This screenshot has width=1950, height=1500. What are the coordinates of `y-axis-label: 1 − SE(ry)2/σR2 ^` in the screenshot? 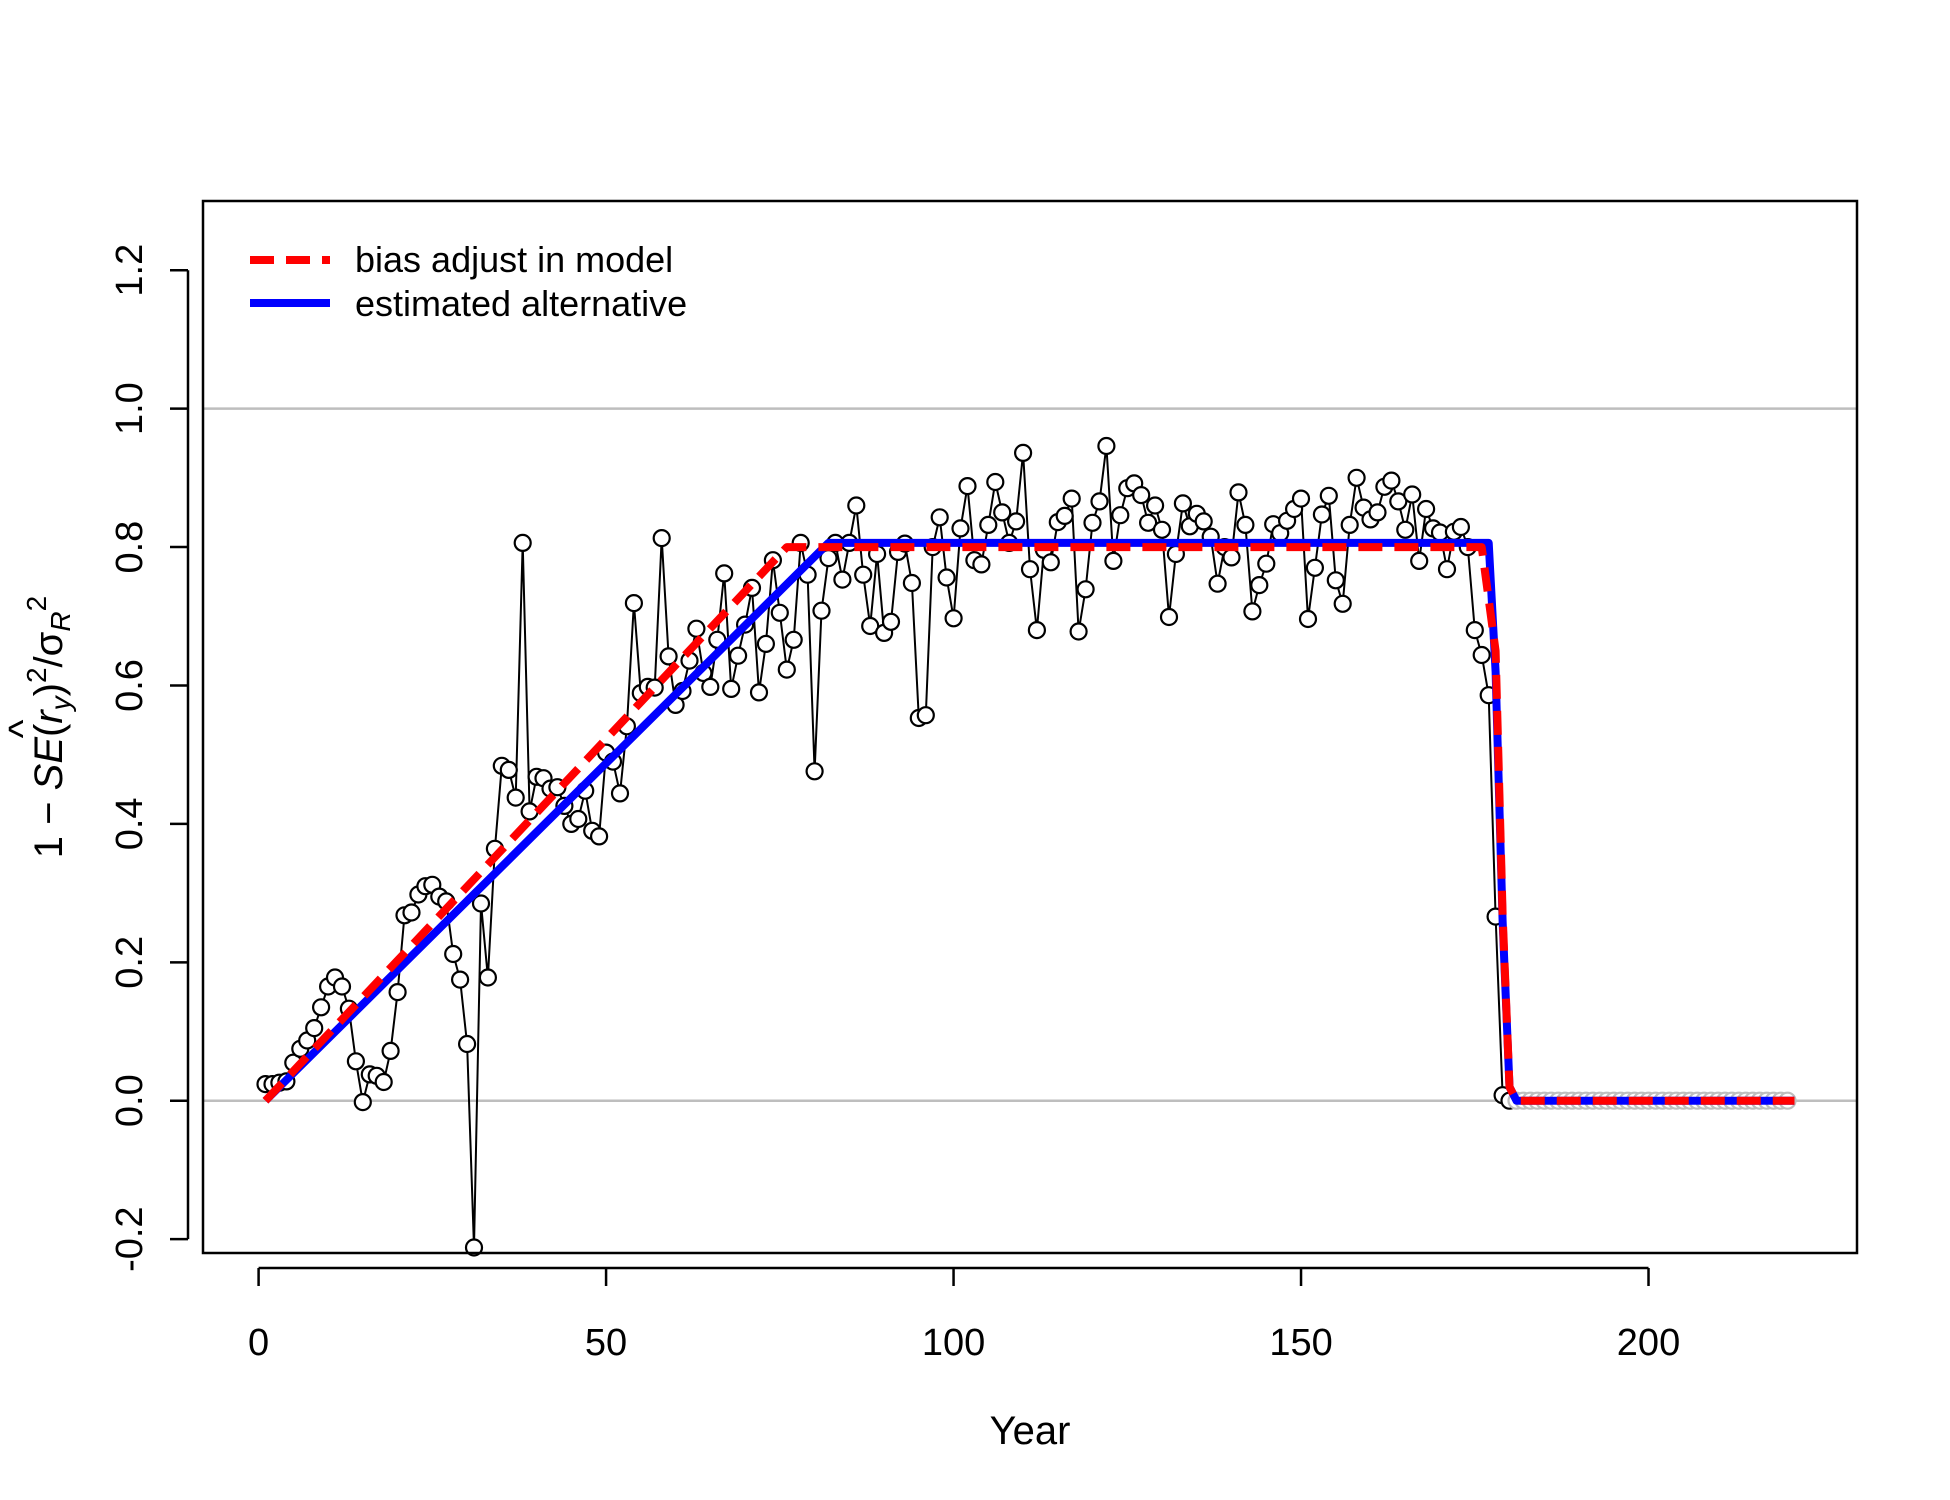 It's located at (38, 727).